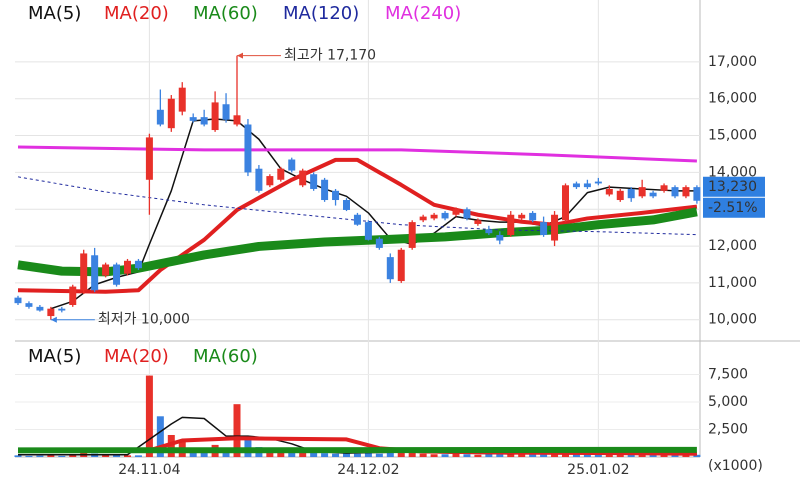 This screenshot has height=484, width=800. I want to click on legend-label: MA(60), so click(225, 13).